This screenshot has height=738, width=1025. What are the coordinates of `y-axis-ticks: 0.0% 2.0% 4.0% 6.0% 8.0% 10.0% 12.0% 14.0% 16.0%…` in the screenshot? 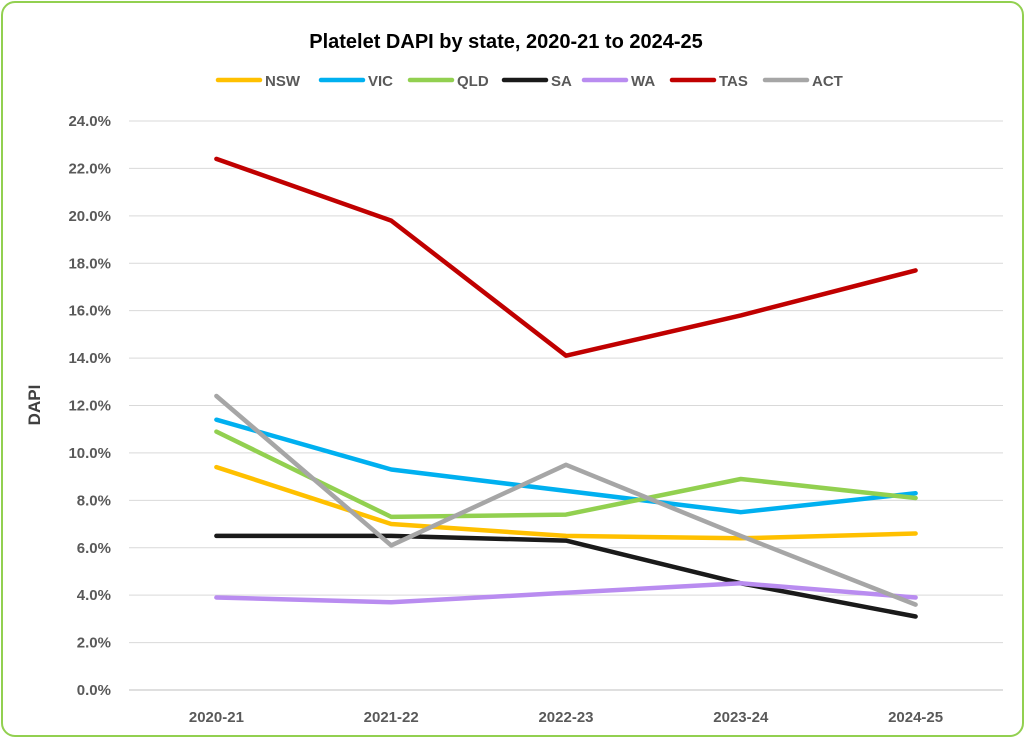 It's located at (89, 406).